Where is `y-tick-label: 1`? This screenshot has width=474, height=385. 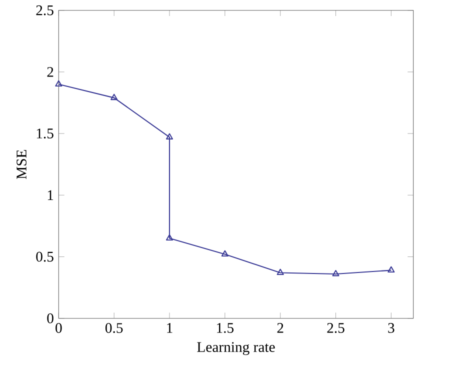
y-tick-label: 1 is located at coordinates (51, 195).